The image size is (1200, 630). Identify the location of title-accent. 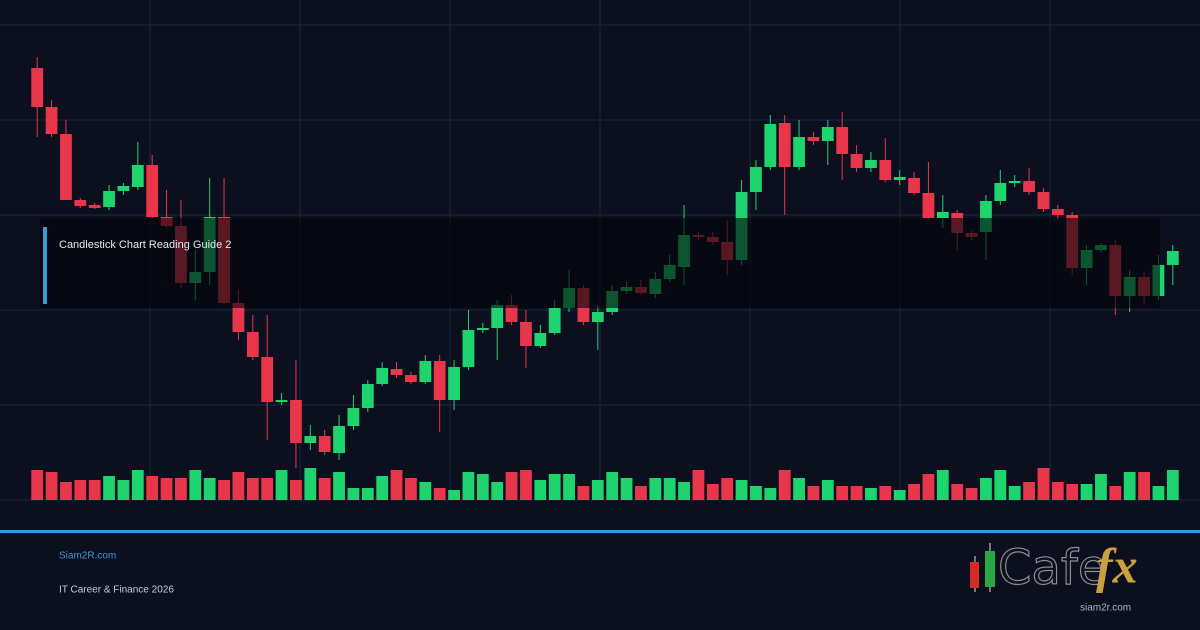
(45, 265).